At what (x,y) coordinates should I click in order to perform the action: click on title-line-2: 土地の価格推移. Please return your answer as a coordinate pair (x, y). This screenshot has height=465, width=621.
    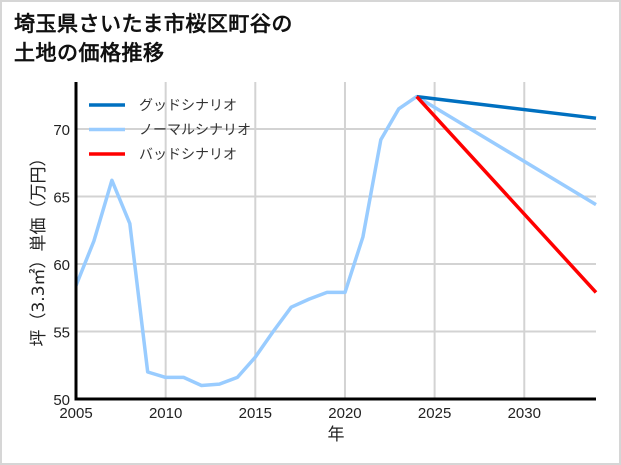
    Looking at the image, I should click on (89, 53).